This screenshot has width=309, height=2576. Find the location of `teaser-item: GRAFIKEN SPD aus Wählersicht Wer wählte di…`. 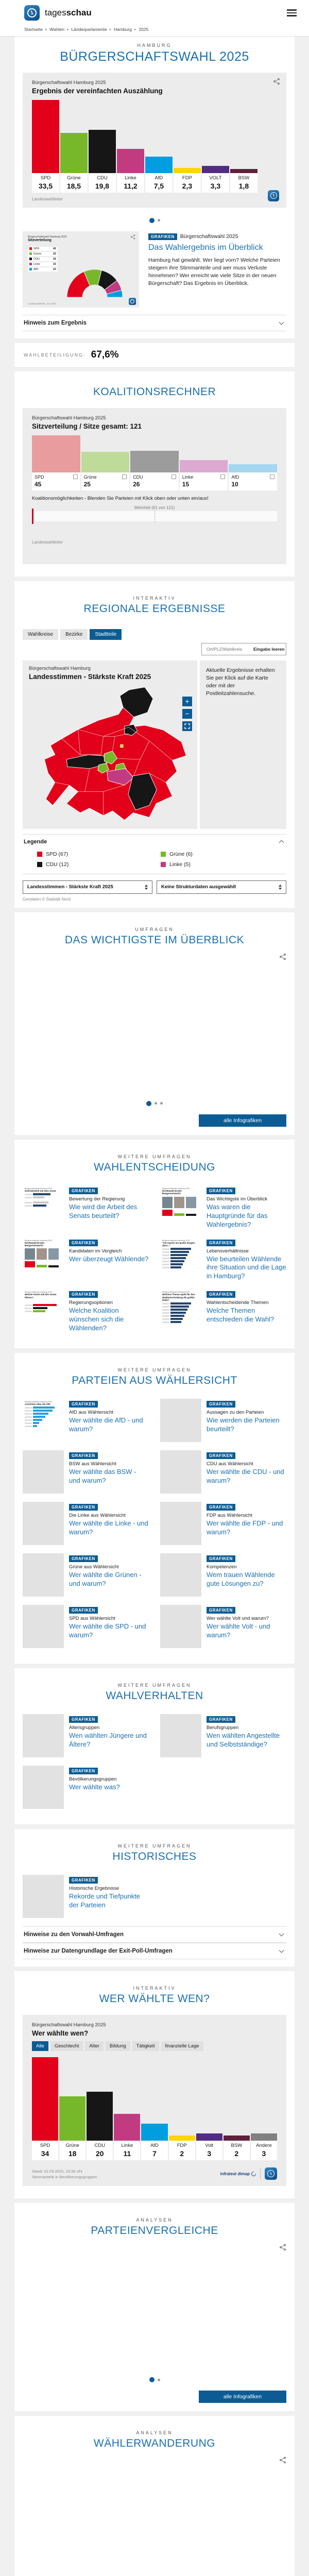

teaser-item: GRAFIKEN SPD aus Wählersicht Wer wählte di… is located at coordinates (86, 1626).